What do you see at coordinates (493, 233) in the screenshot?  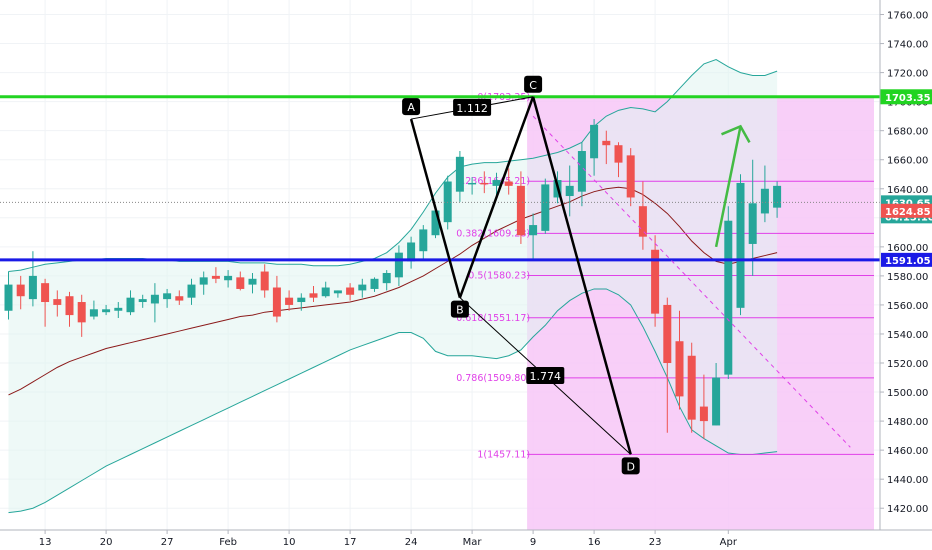 I see `fib-label: 0.382(1609.28)` at bounding box center [493, 233].